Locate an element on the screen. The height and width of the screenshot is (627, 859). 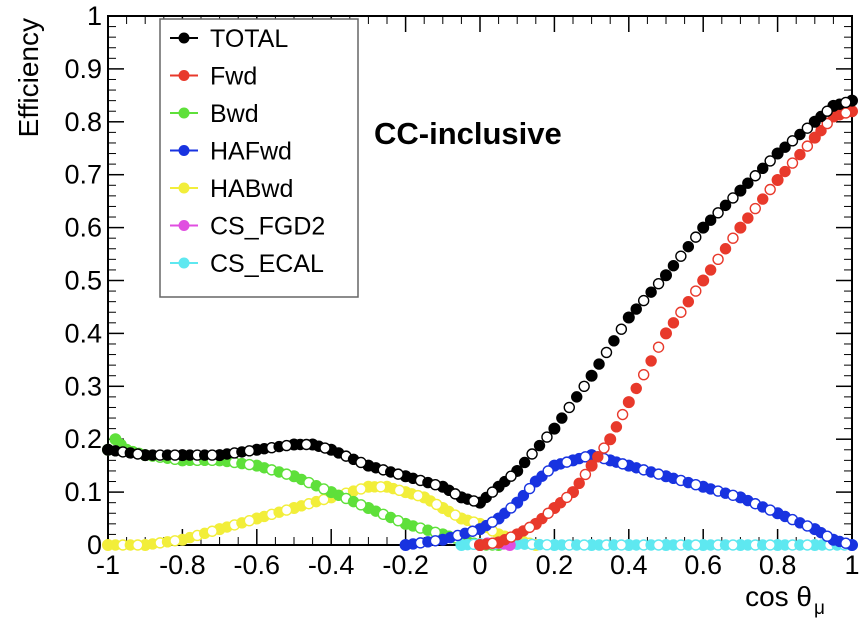
legend-box is located at coordinates (259, 158).